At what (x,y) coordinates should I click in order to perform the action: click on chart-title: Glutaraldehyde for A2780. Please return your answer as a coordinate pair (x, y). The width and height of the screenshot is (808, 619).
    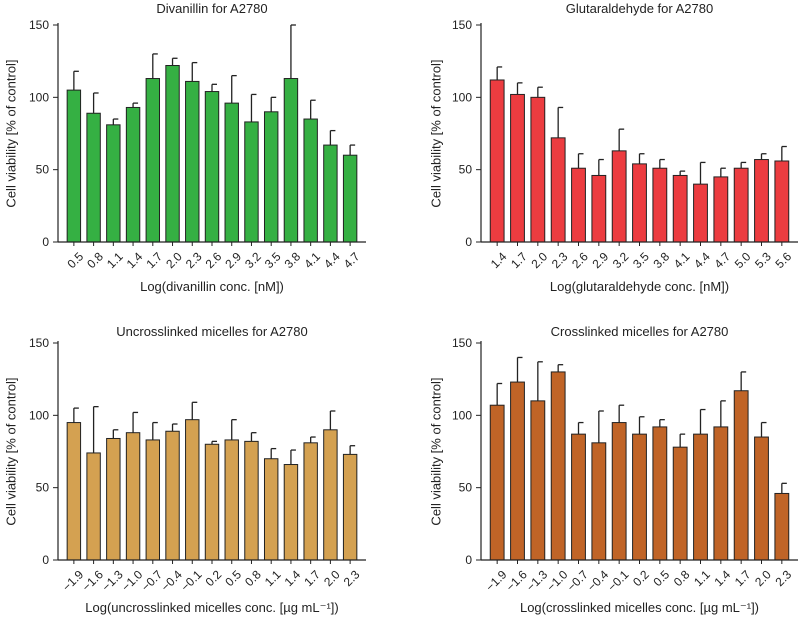
    Looking at the image, I should click on (639, 8).